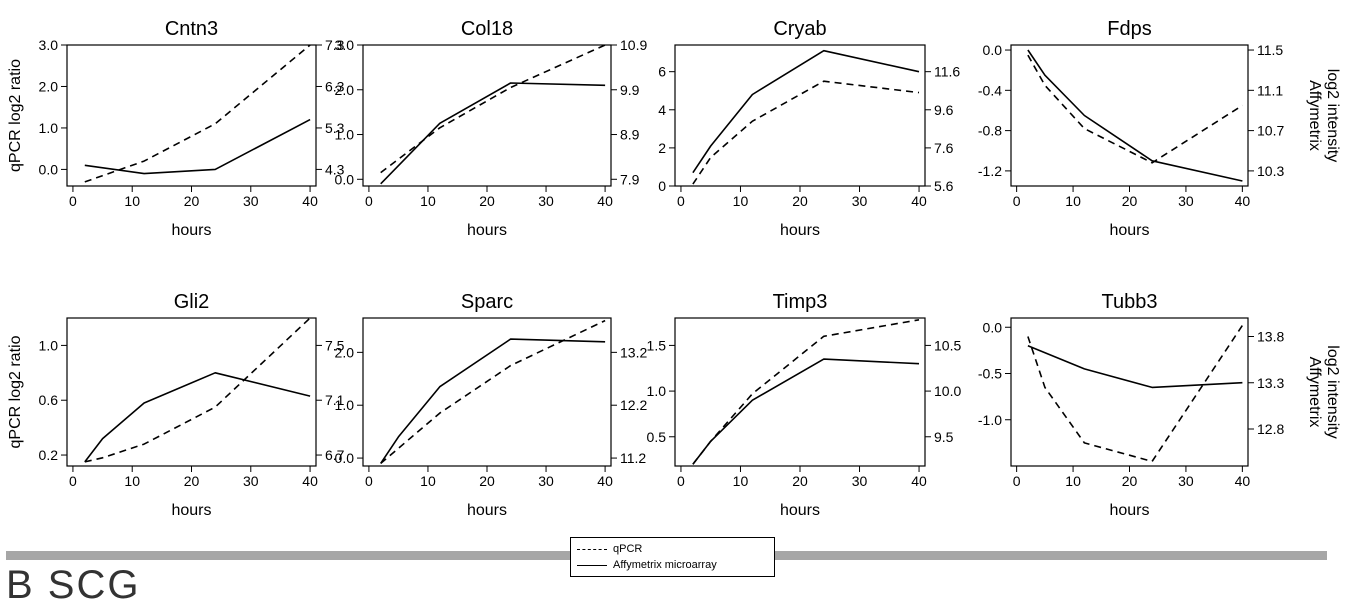  What do you see at coordinates (73, 585) in the screenshot?
I see `section-label: B SCG` at bounding box center [73, 585].